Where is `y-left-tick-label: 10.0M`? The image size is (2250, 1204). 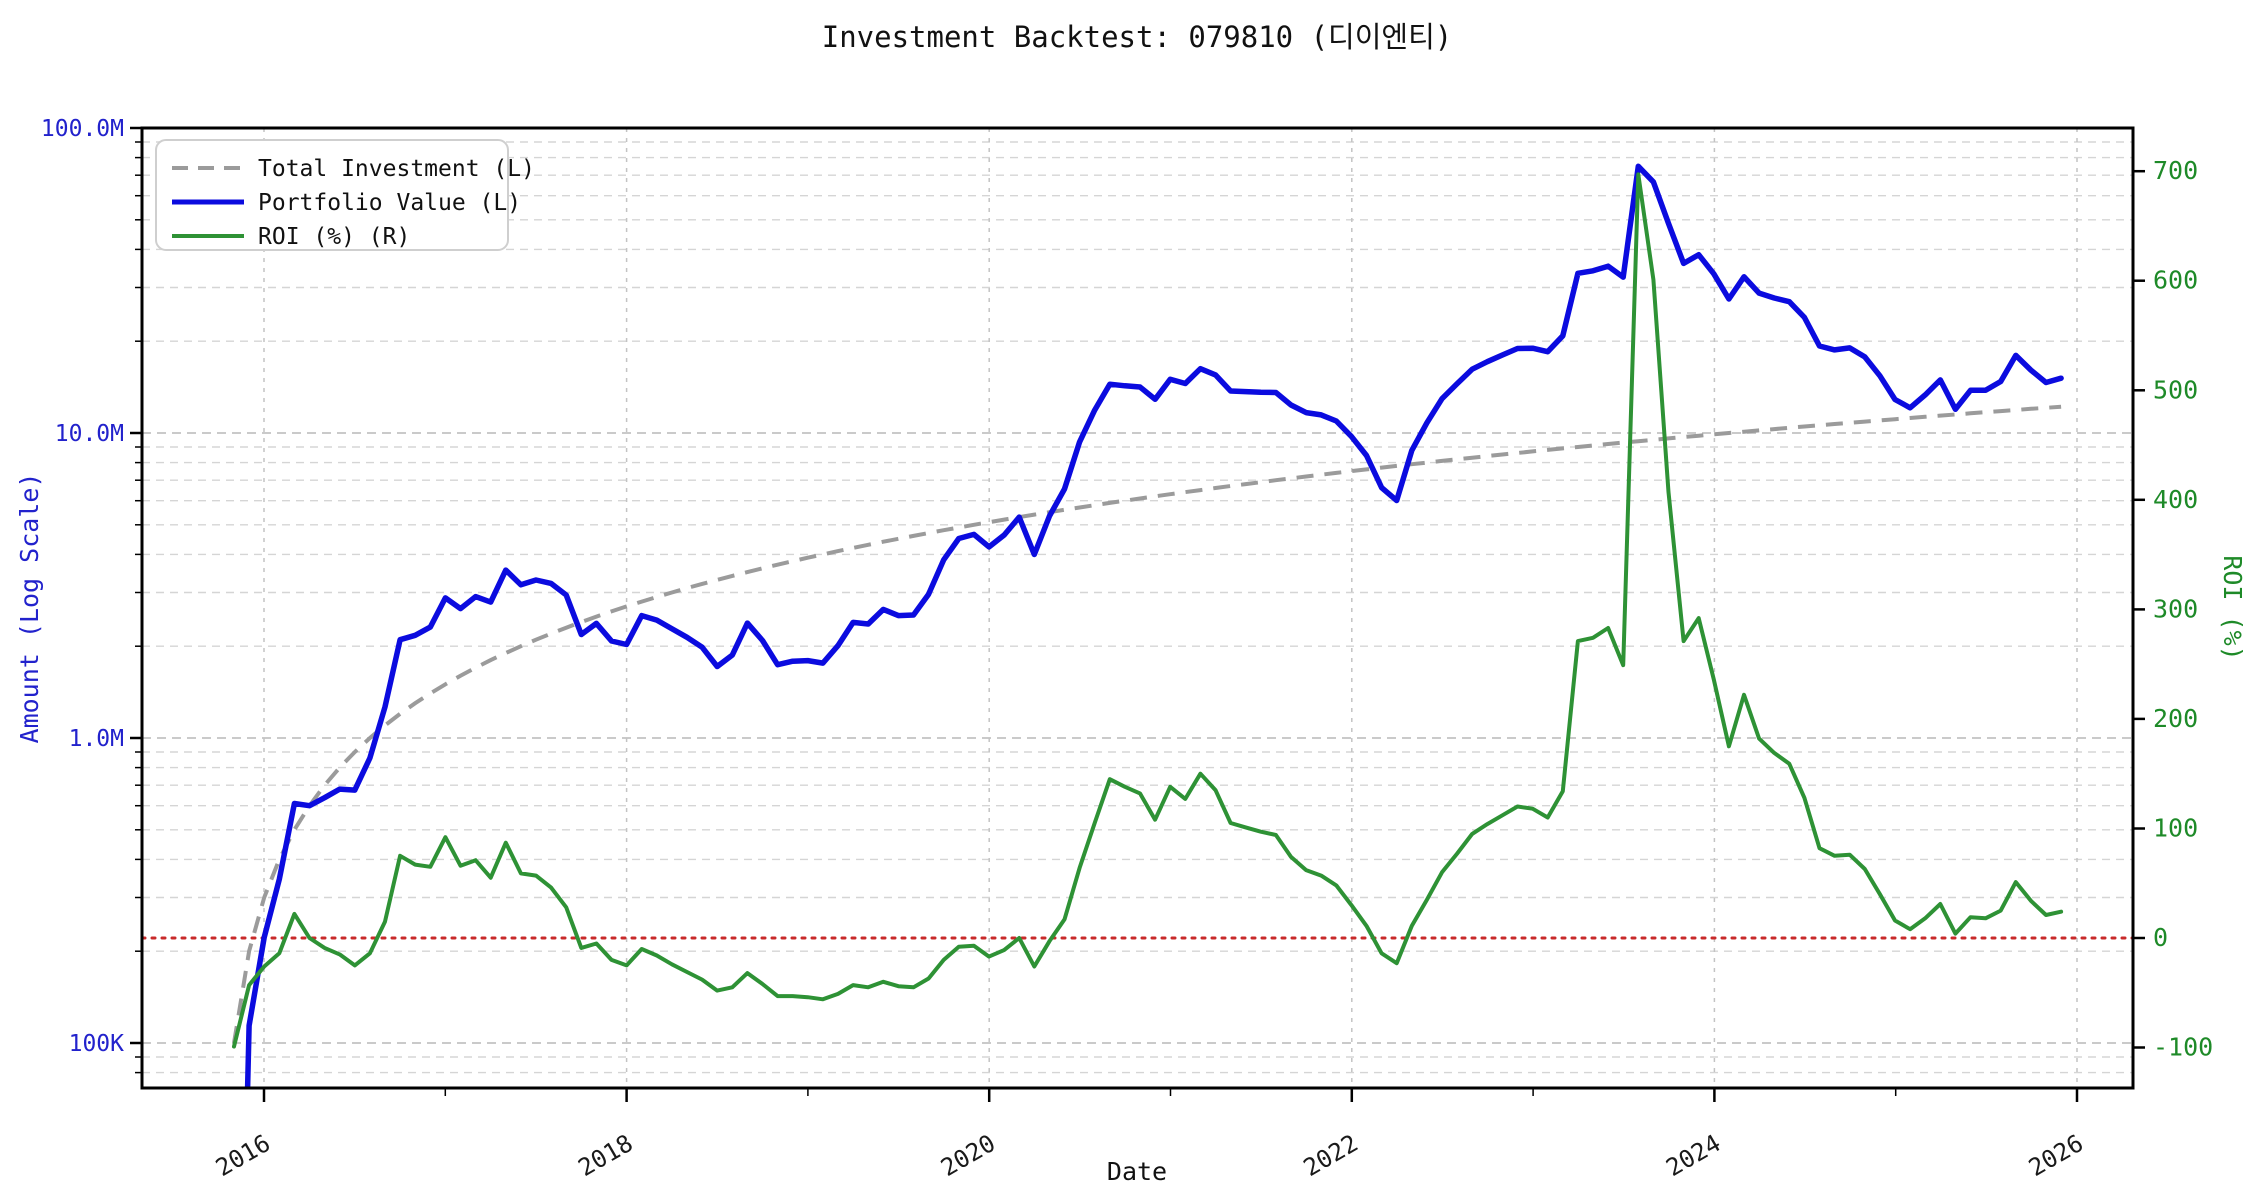 y-left-tick-label: 10.0M is located at coordinates (89, 434).